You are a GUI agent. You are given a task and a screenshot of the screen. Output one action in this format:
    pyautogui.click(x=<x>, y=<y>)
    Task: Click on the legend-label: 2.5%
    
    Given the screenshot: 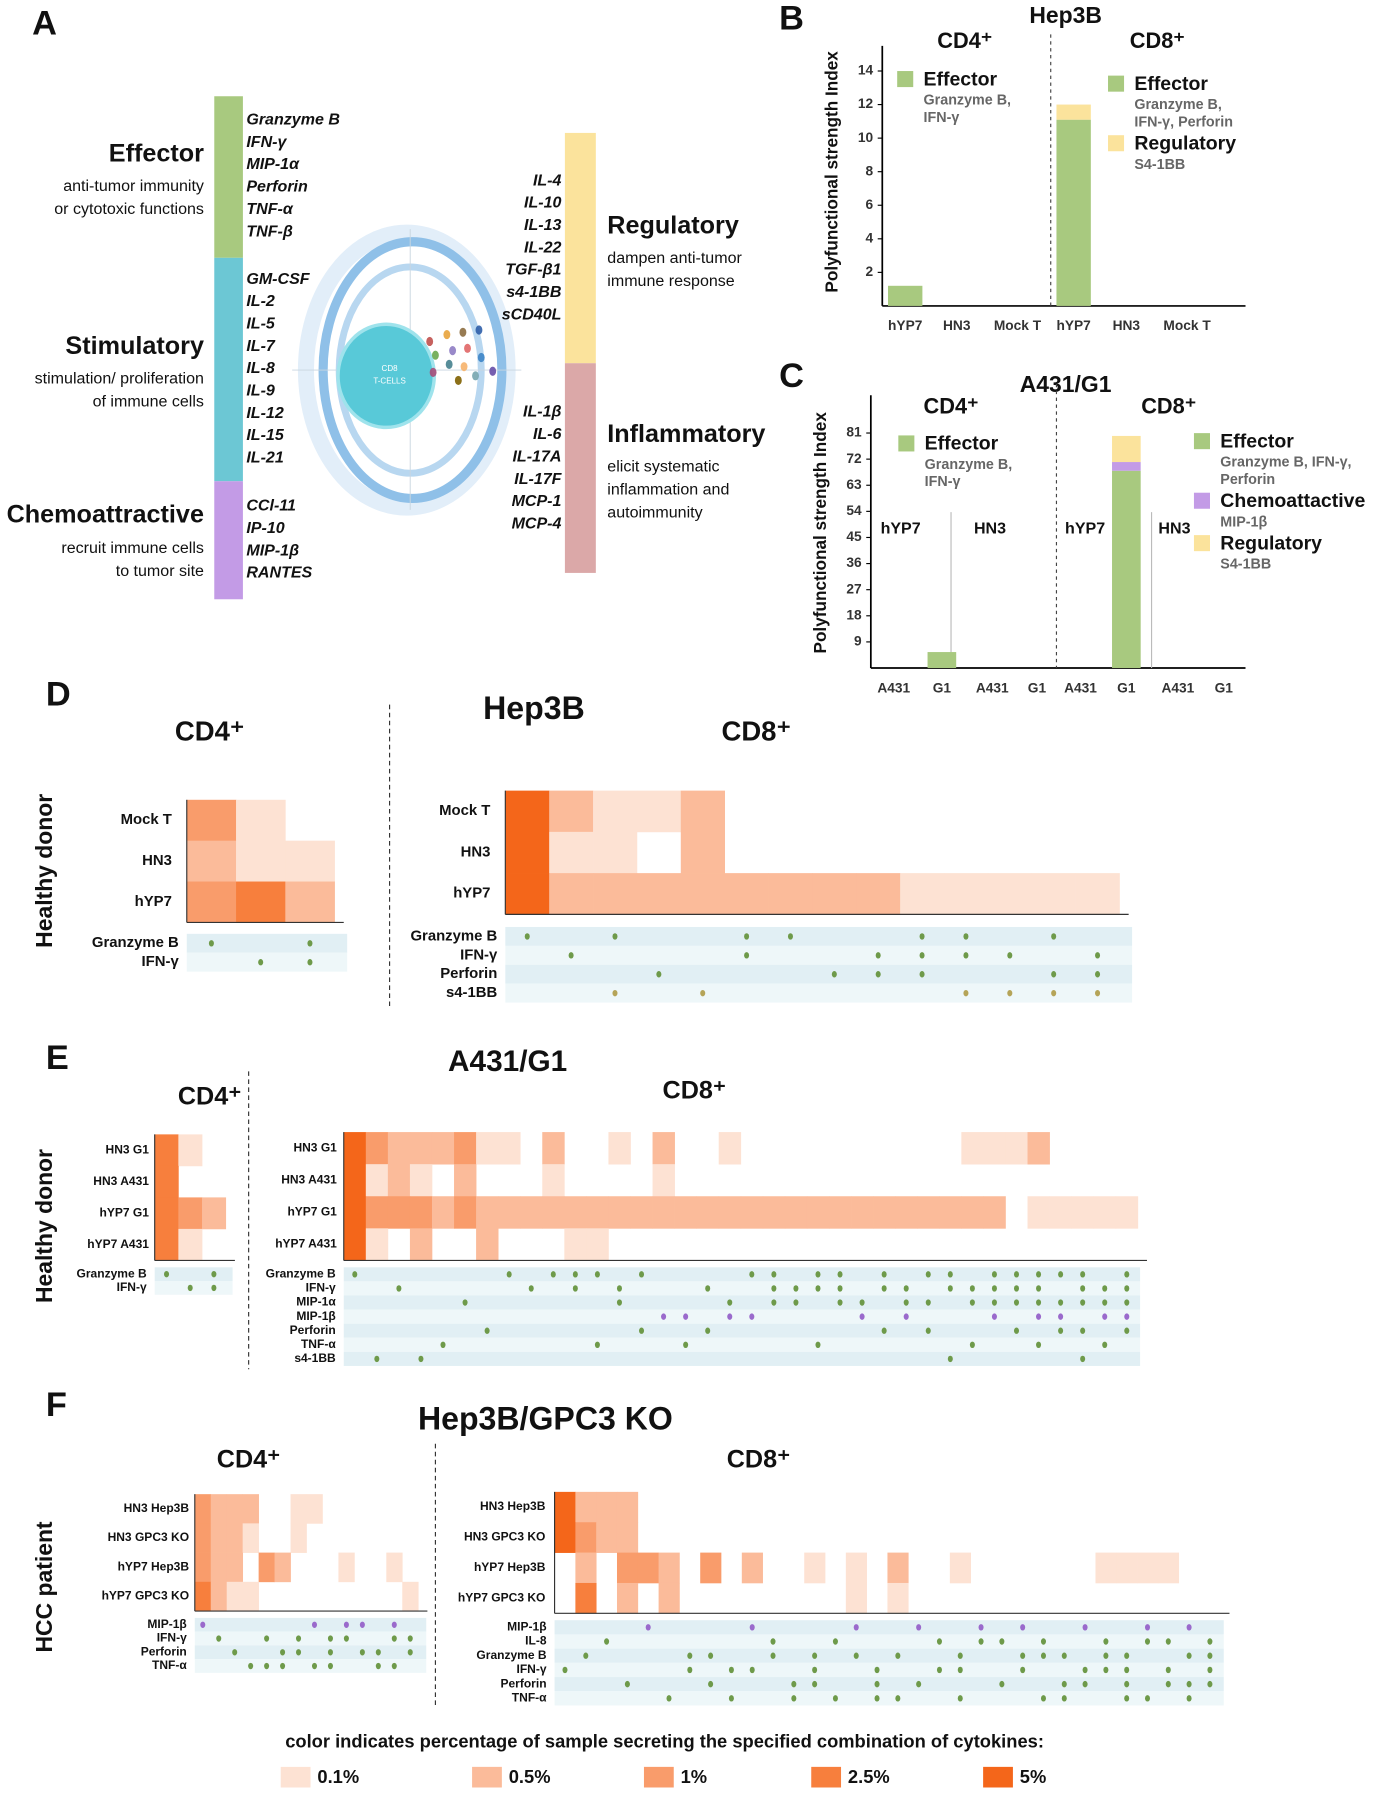 What is the action you would take?
    pyautogui.click(x=869, y=1776)
    